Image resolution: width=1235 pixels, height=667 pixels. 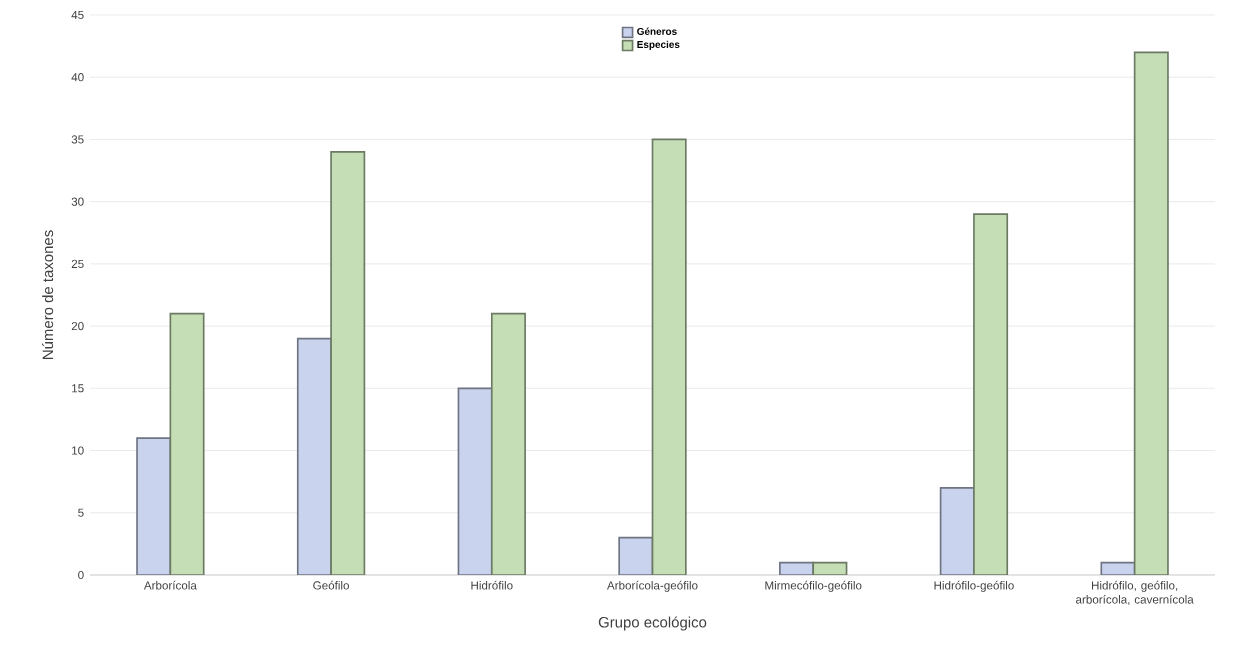 I want to click on y-tick-label: 25, so click(x=77, y=264).